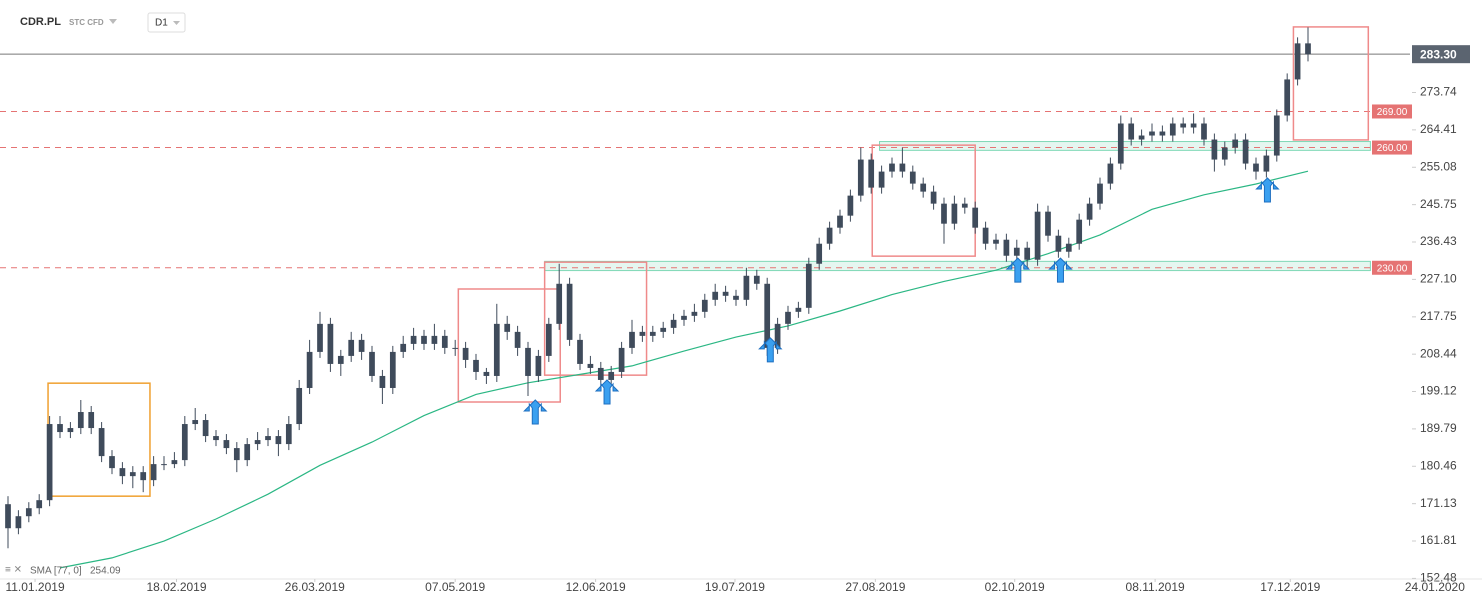 The height and width of the screenshot is (604, 1482). What do you see at coordinates (105, 571) in the screenshot?
I see `legend-value: 254.09` at bounding box center [105, 571].